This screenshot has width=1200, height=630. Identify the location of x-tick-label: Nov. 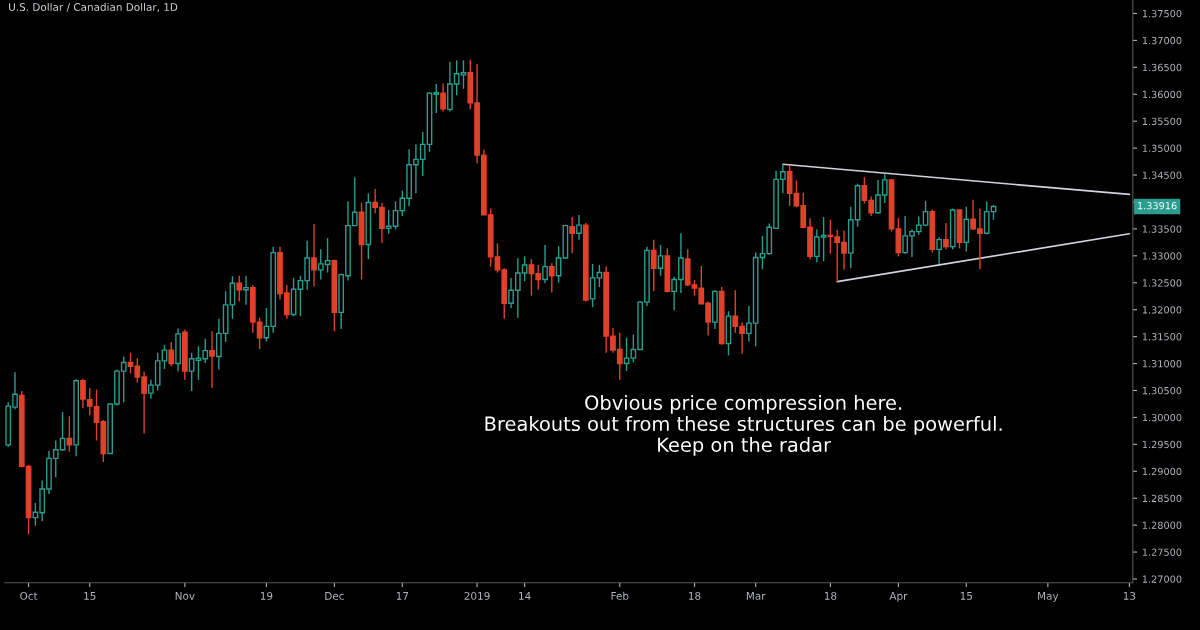
(185, 596).